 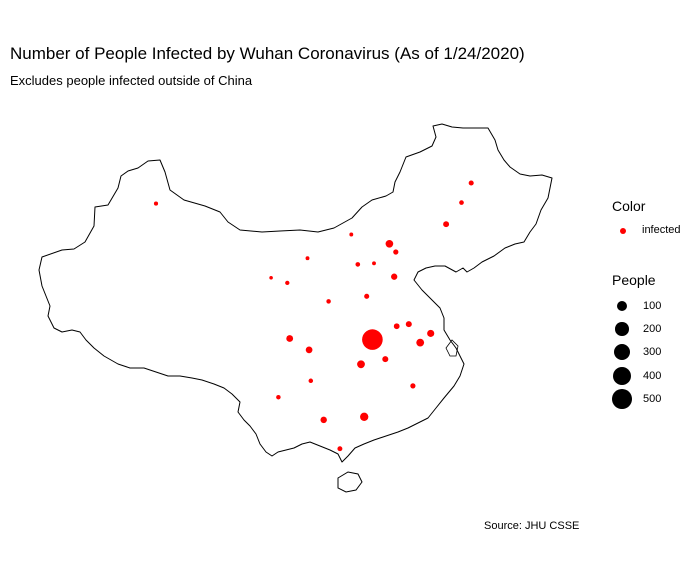 I want to click on legend-size-label: 500, so click(x=652, y=399).